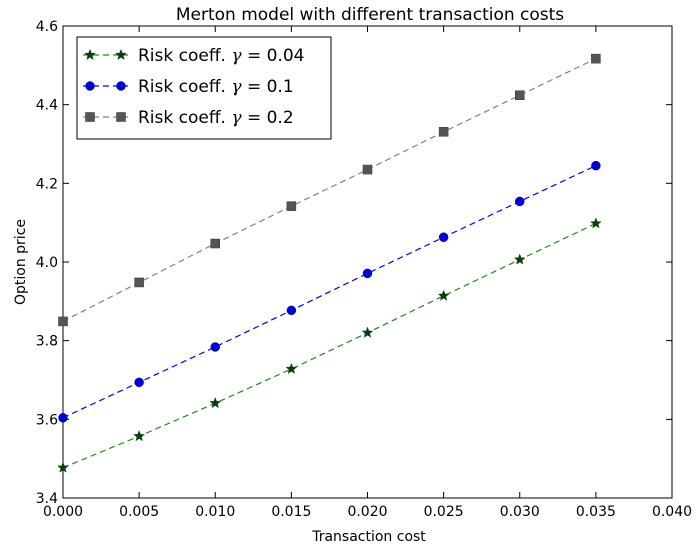  I want to click on legend-label: Risk coeff. γ = 0.2, so click(216, 118).